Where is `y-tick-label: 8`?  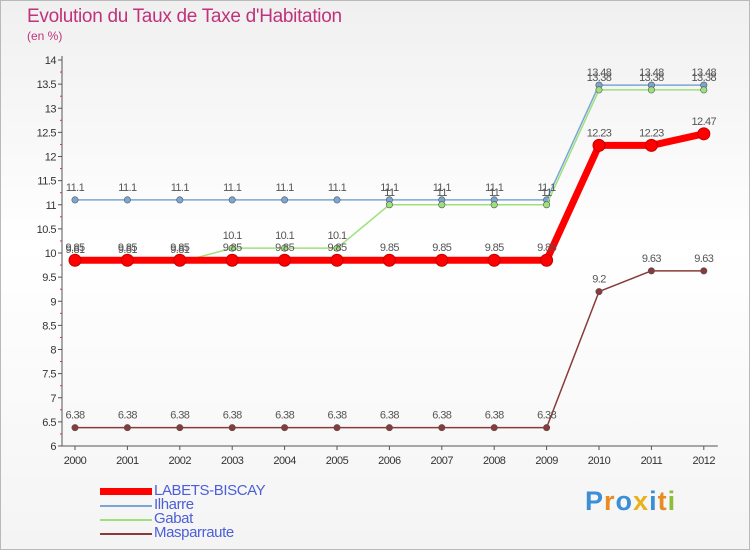
y-tick-label: 8 is located at coordinates (53, 351).